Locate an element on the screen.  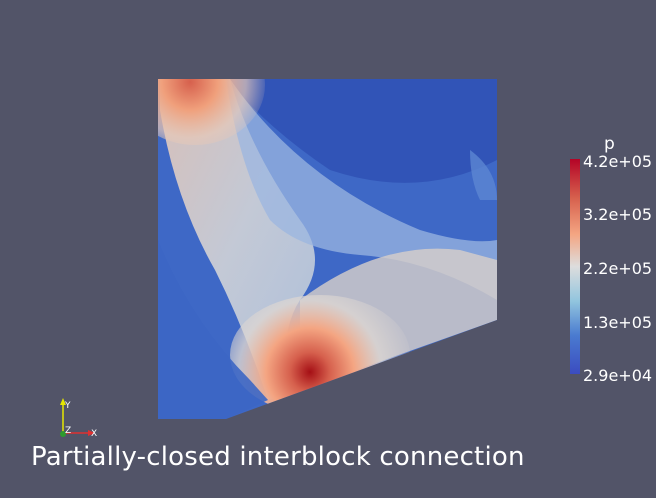
z-axis-dot is located at coordinates (63, 434).